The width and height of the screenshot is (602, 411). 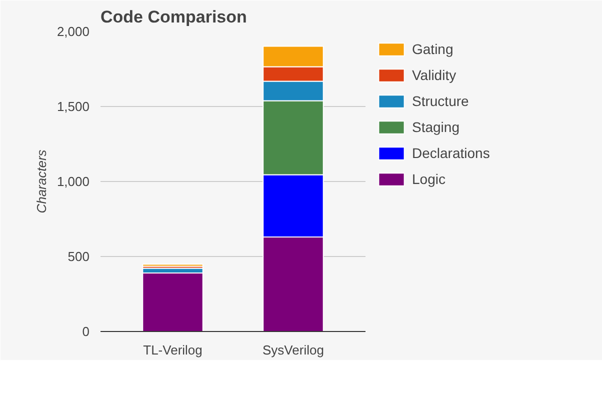 What do you see at coordinates (440, 101) in the screenshot?
I see `legend-label: Structure` at bounding box center [440, 101].